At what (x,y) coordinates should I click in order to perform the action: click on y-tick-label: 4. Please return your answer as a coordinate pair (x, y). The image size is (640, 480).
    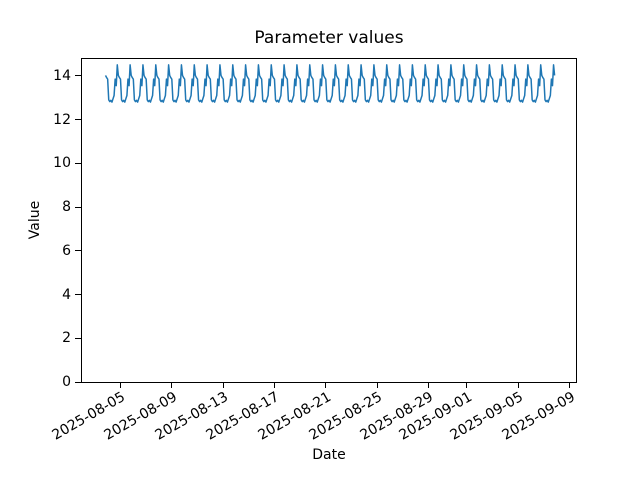
    Looking at the image, I should click on (66, 294).